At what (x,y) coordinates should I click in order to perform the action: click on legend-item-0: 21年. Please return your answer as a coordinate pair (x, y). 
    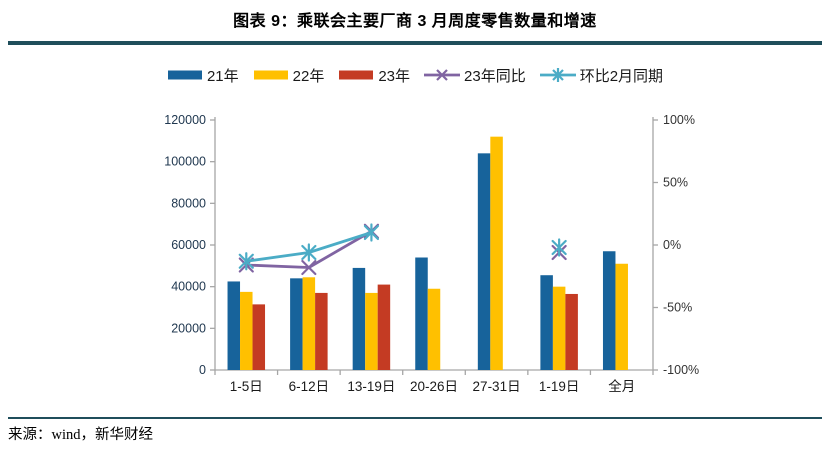
    Looking at the image, I should click on (203, 75).